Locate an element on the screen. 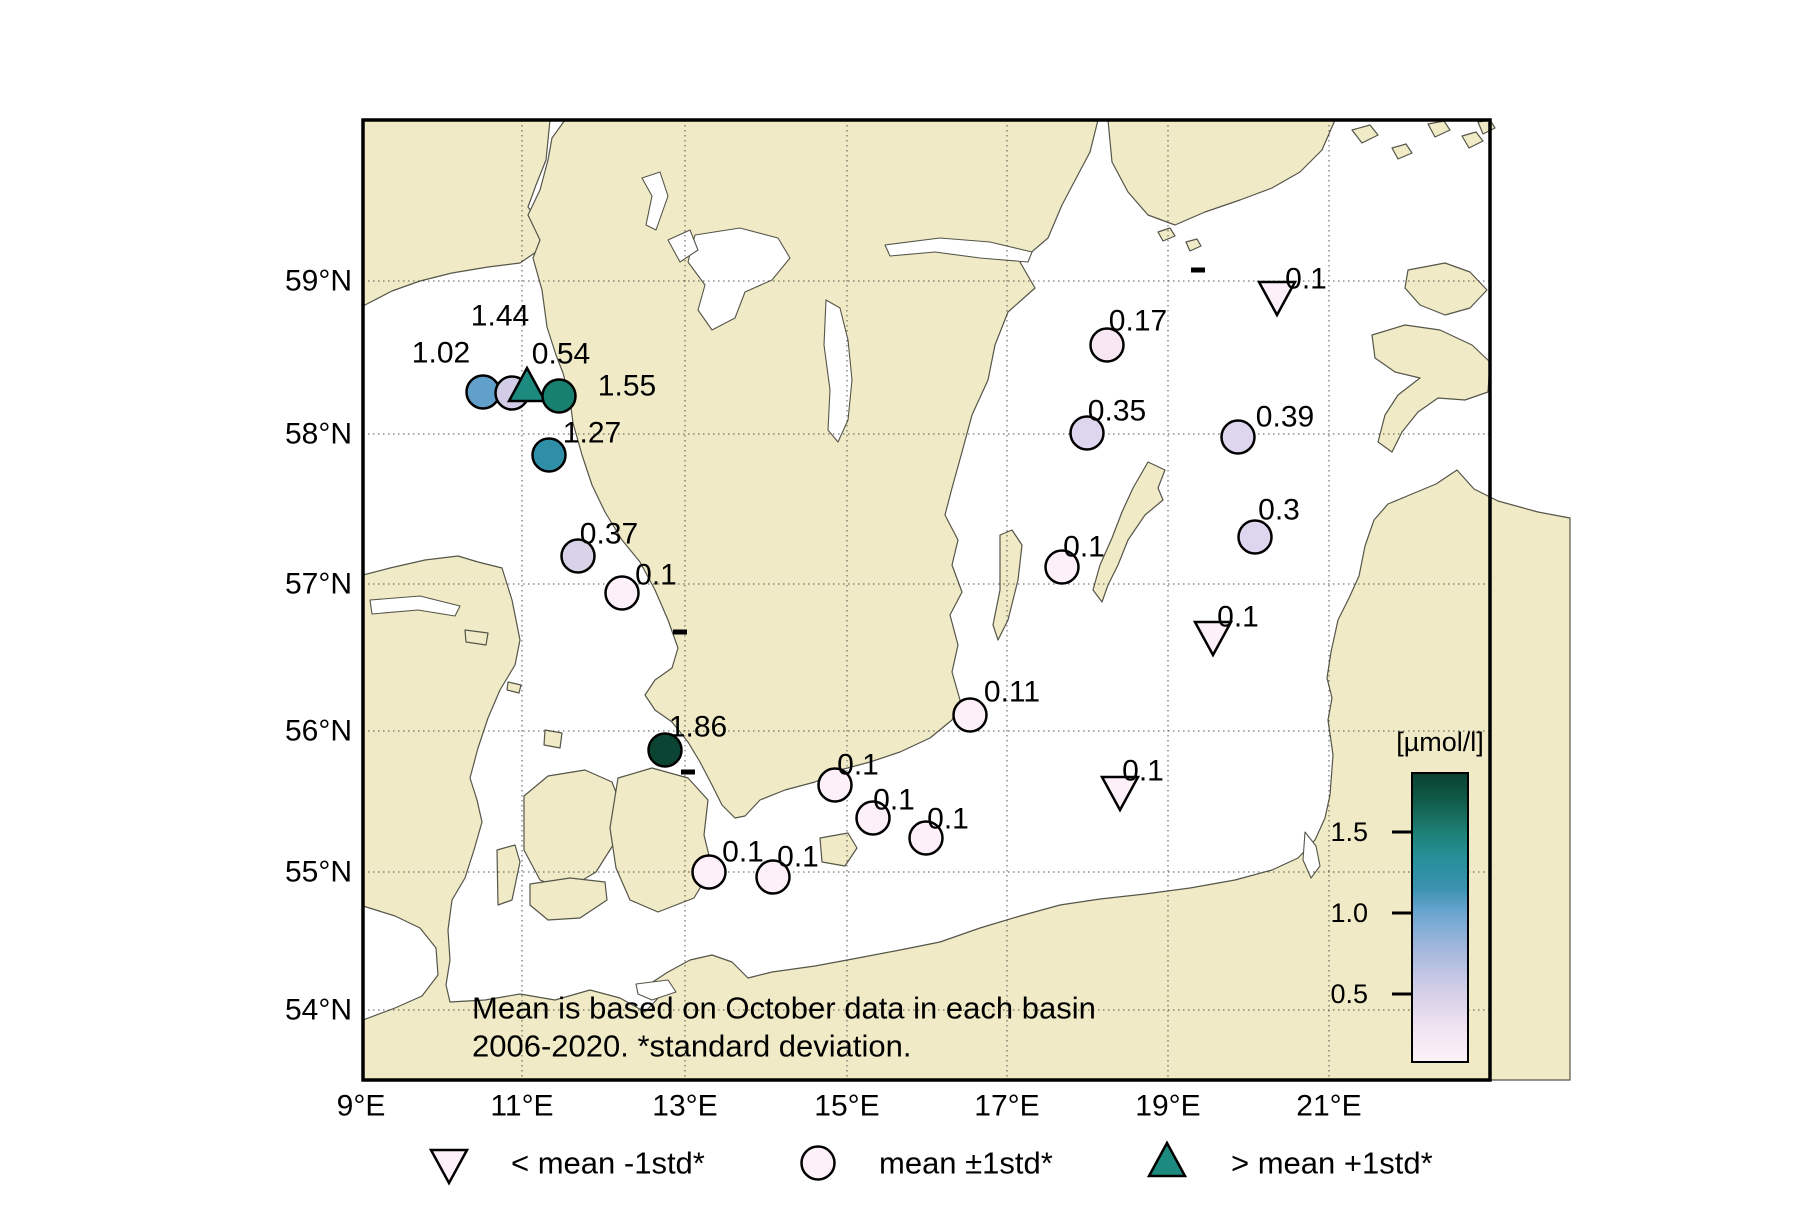  colorbar-tick-label: 1.5 is located at coordinates (1349, 832).